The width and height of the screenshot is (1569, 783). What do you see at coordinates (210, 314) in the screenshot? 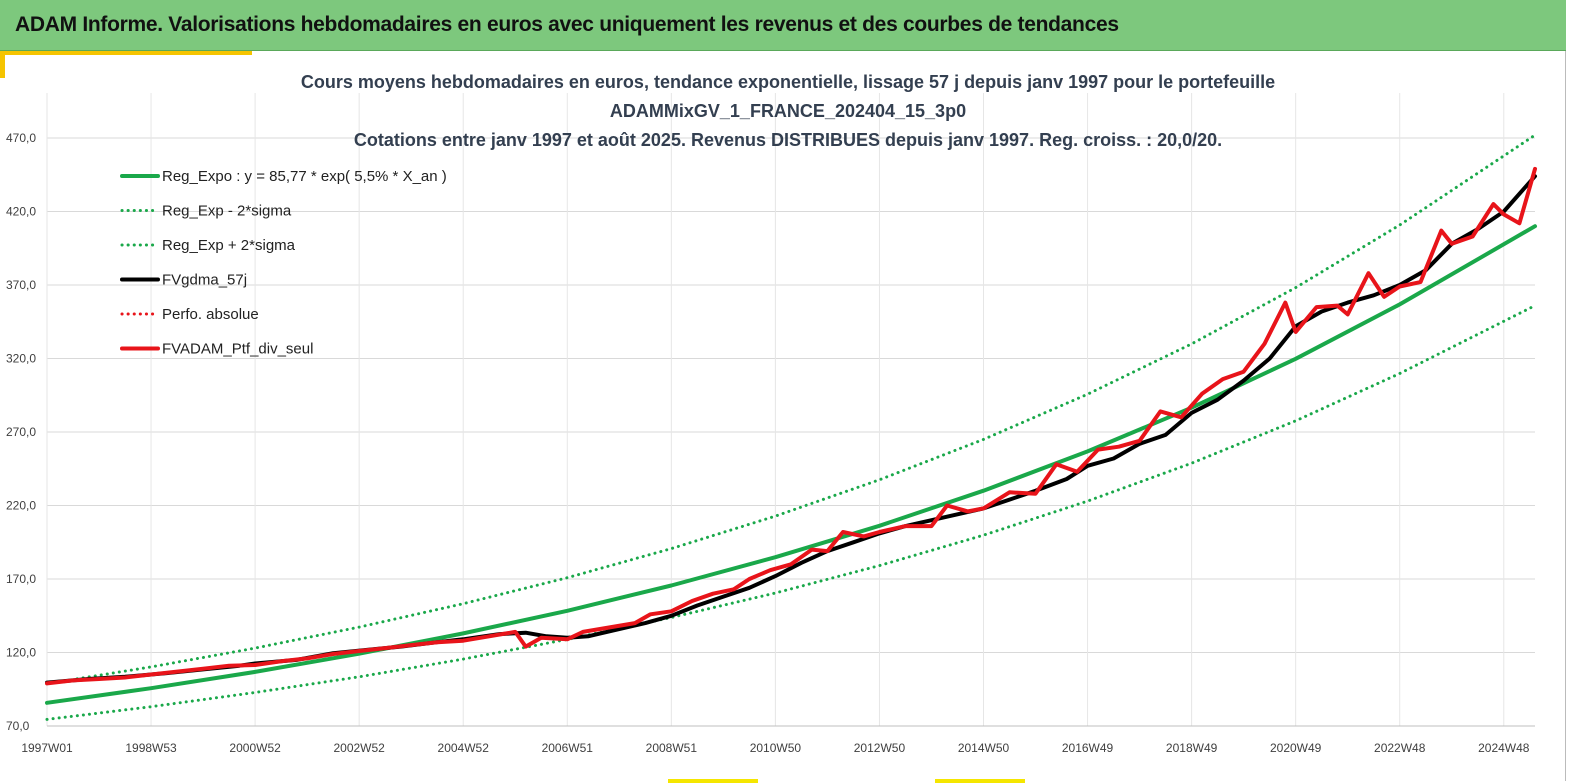
I see `legend-label: Perfo. absolue` at bounding box center [210, 314].